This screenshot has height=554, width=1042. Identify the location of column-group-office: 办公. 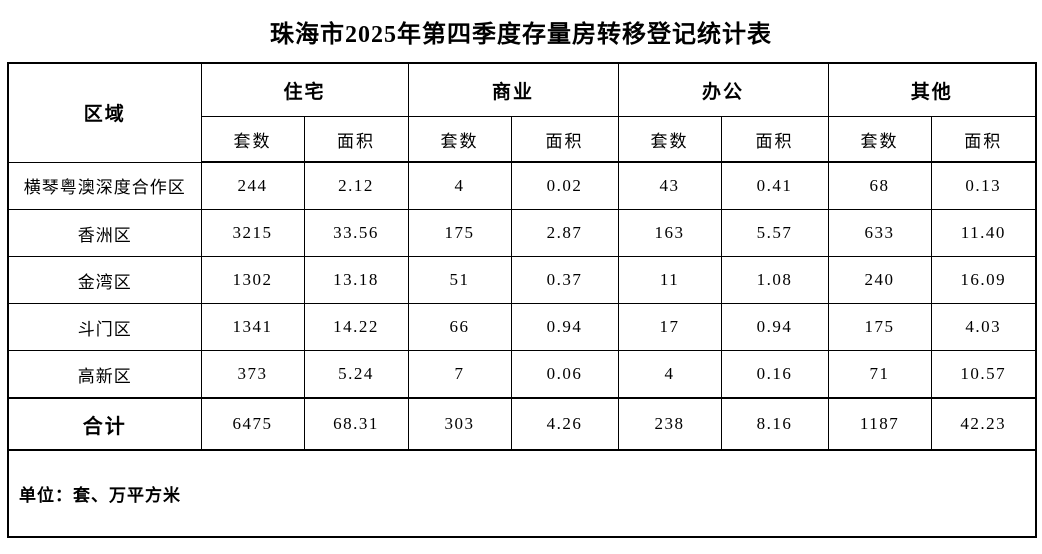
(723, 89).